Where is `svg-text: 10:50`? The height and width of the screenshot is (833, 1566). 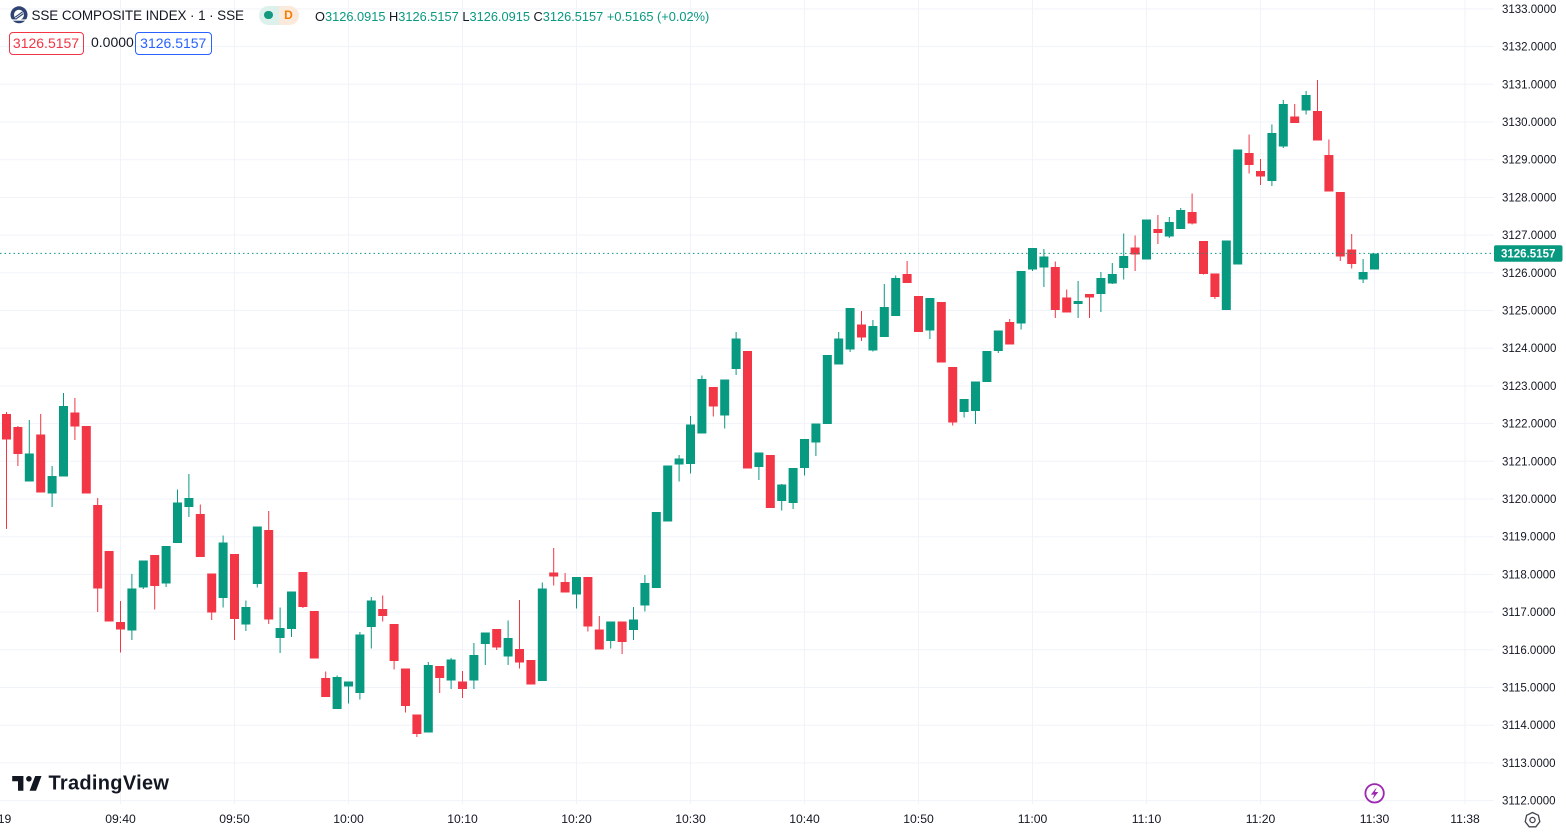
svg-text: 10:50 is located at coordinates (918, 819).